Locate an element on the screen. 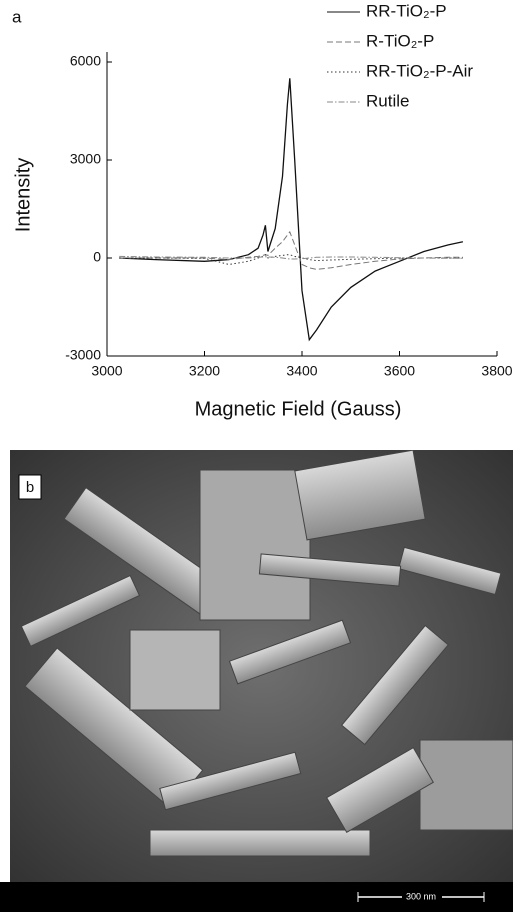 This screenshot has height=912, width=513. panel-label: a is located at coordinates (17, 16).